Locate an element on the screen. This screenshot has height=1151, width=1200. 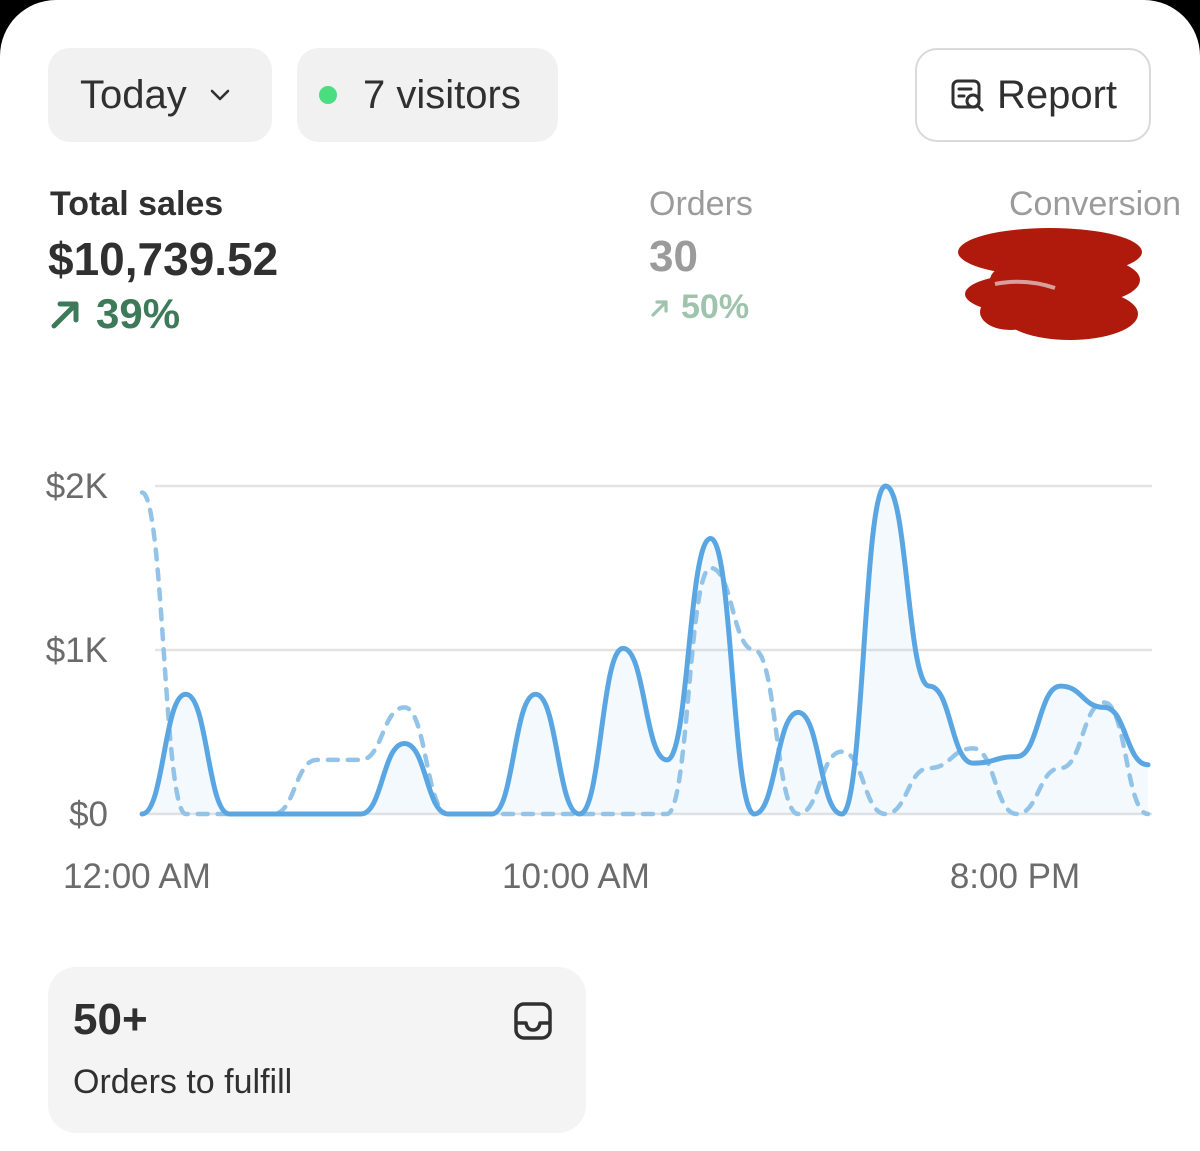
chevron-down-icon is located at coordinates (220, 95).